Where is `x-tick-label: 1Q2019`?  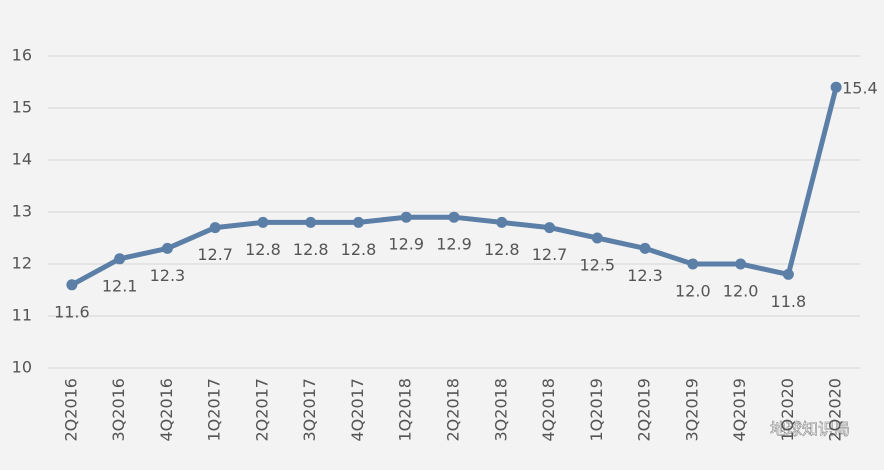
x-tick-label: 1Q2019 is located at coordinates (596, 410).